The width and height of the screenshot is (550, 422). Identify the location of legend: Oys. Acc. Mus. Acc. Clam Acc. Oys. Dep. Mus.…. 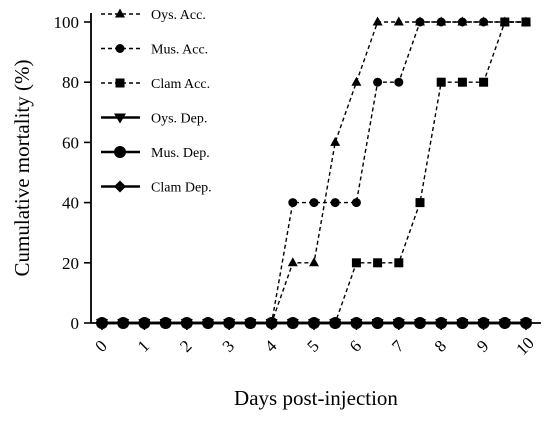
(156, 102).